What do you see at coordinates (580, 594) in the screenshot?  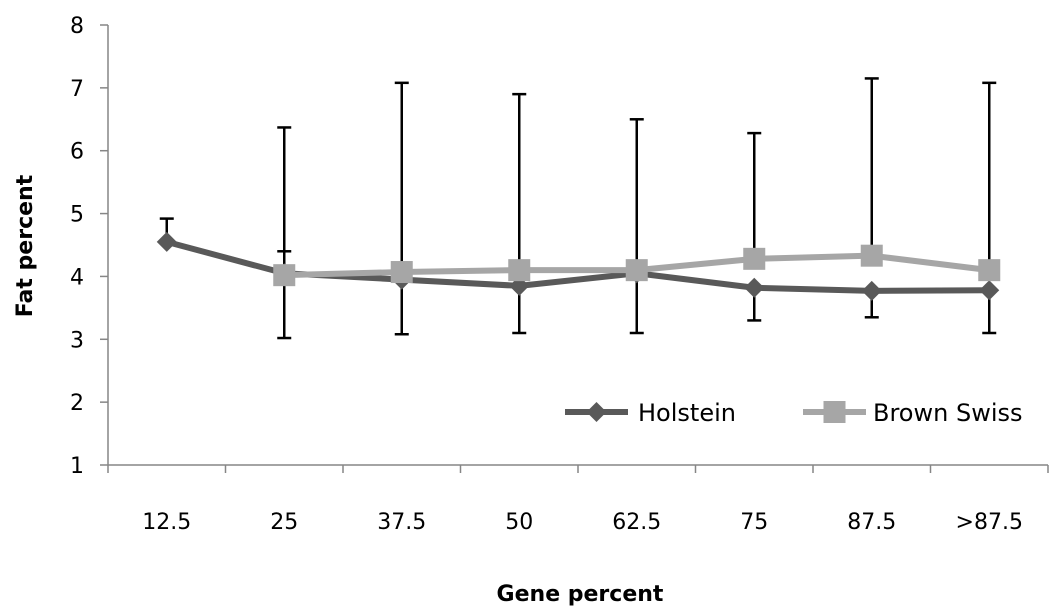 I see `x-axis-title: Gene percent` at bounding box center [580, 594].